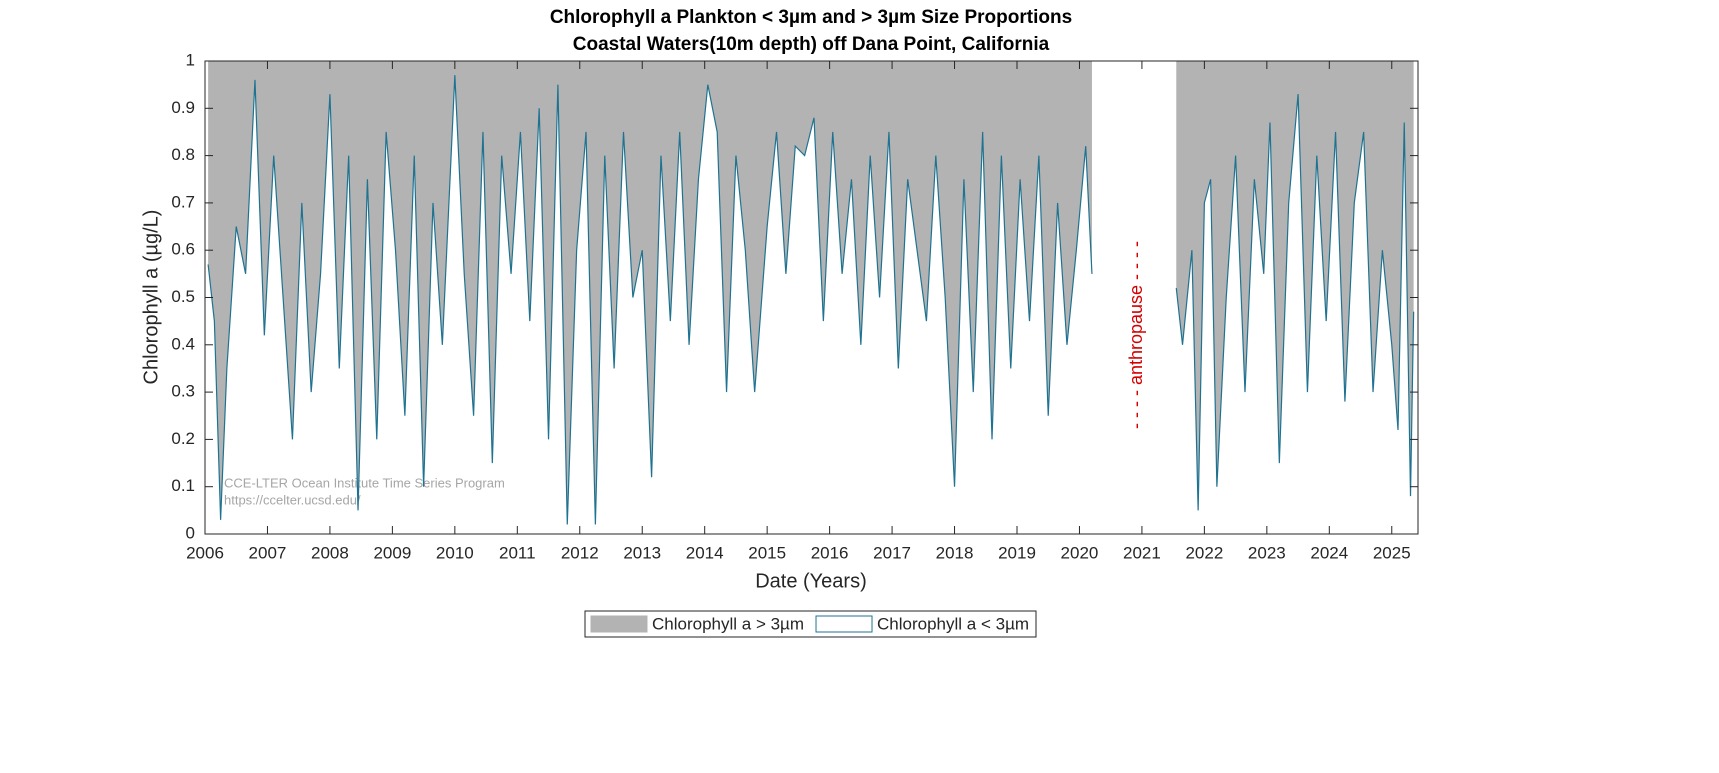 Image resolution: width=1719 pixels, height=773 pixels. I want to click on legend-label: Chlorophyll a > 3µm, so click(728, 623).